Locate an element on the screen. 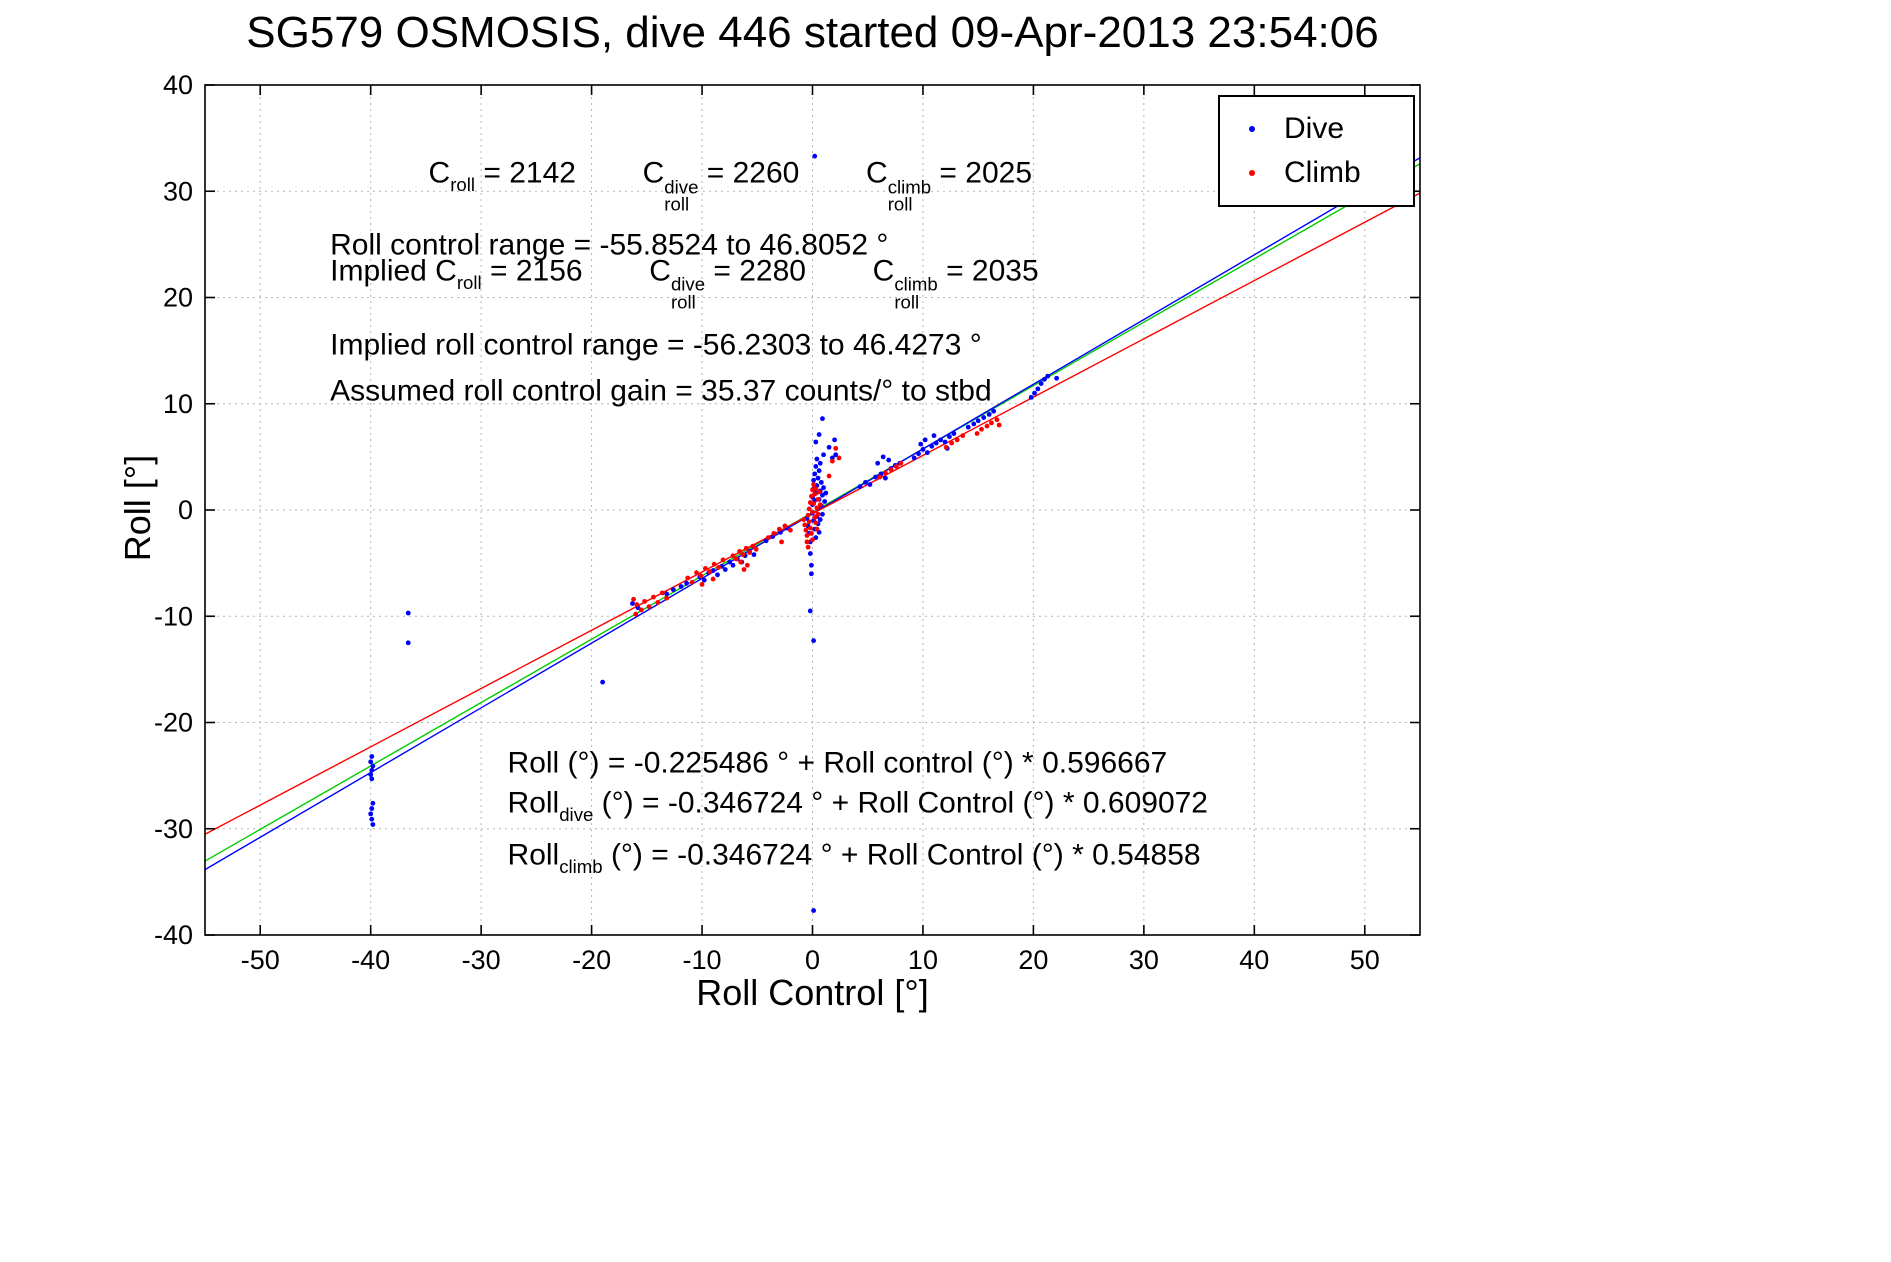  dive-dot-icon is located at coordinates (1252, 128).